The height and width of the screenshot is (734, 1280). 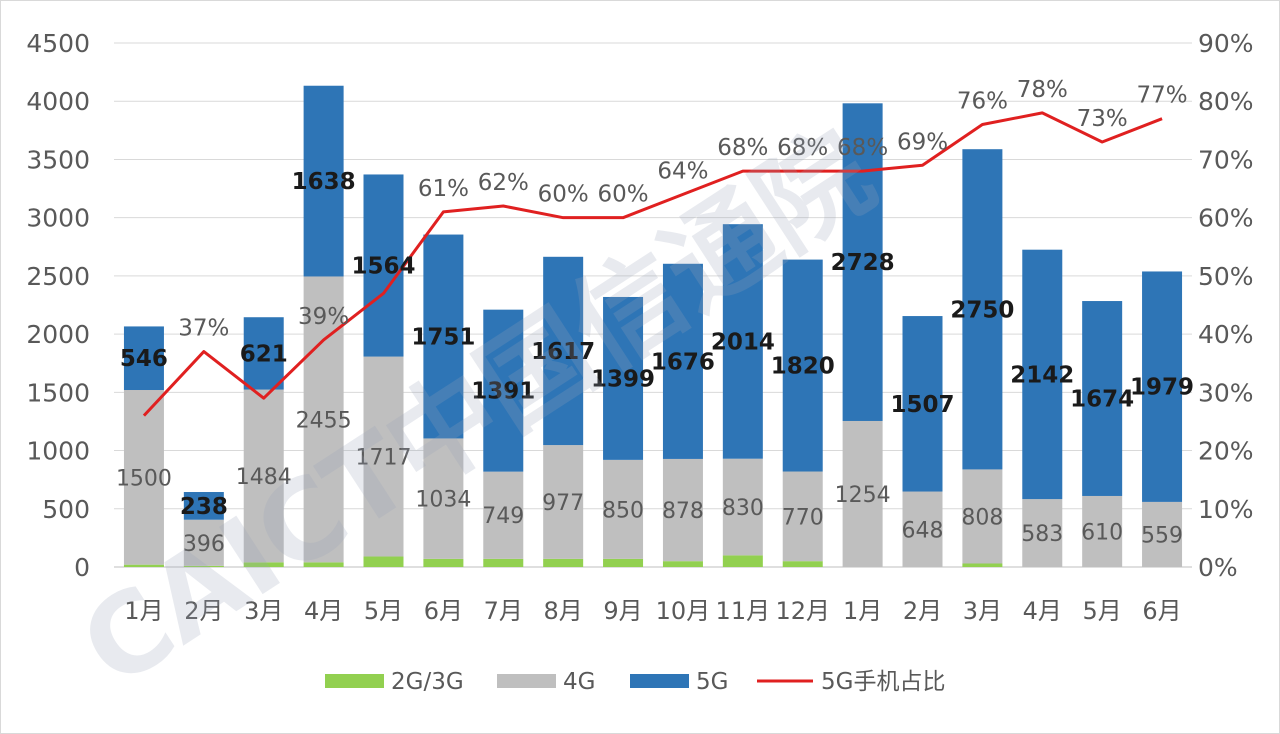 What do you see at coordinates (323, 611) in the screenshot?
I see `category-label: 4月` at bounding box center [323, 611].